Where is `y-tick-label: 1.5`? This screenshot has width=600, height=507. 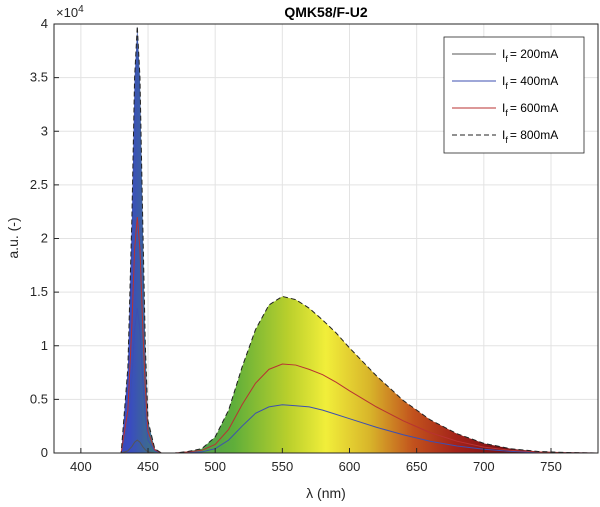
y-tick-label: 1.5 is located at coordinates (39, 291).